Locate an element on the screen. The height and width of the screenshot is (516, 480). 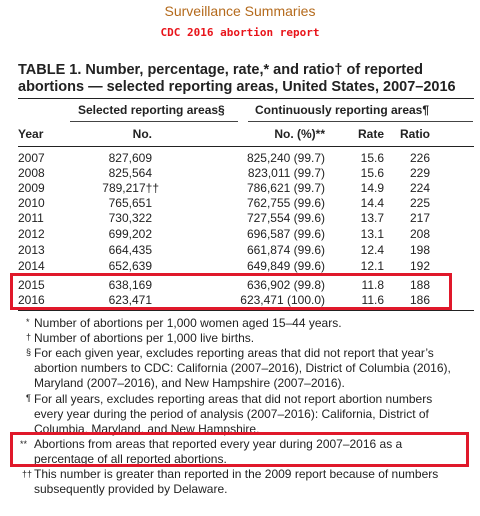
table-row: 2011 730,322 727,554 (99.6) 13.7 217 is located at coordinates (240, 218).